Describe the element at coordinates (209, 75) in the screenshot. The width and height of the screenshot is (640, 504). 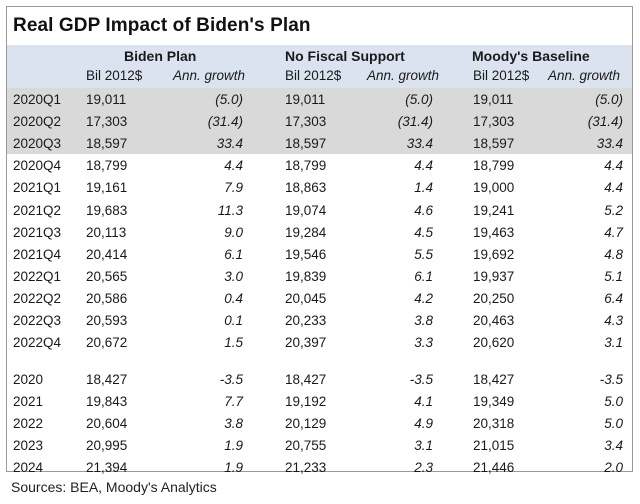
I see `subheader-growth-biden: Ann. growth` at that location.